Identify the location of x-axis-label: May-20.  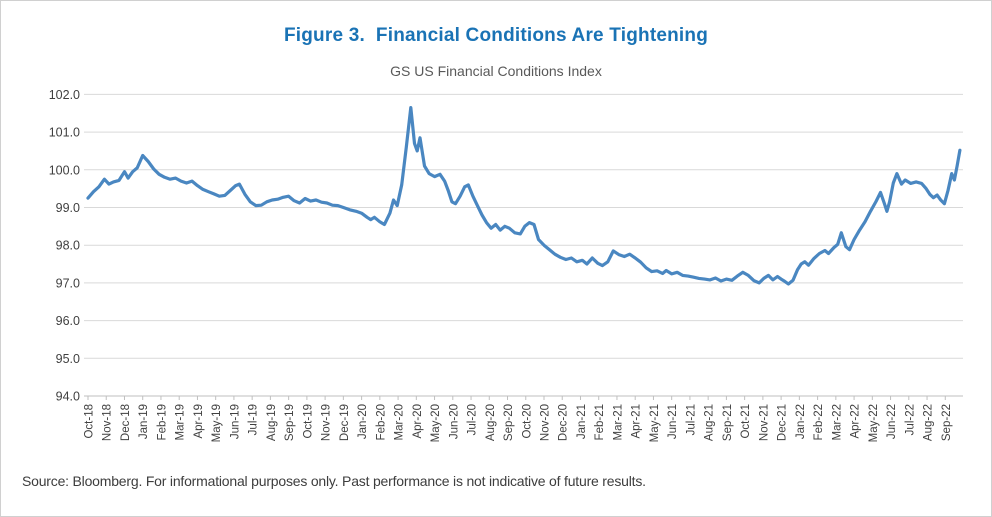
(436, 423).